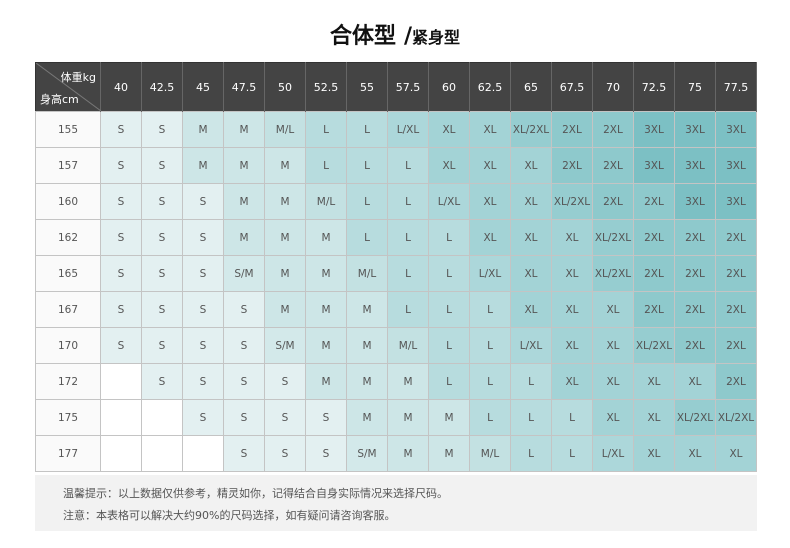 The image size is (790, 548). Describe the element at coordinates (572, 87) in the screenshot. I see `weight-header: 67.5` at that location.